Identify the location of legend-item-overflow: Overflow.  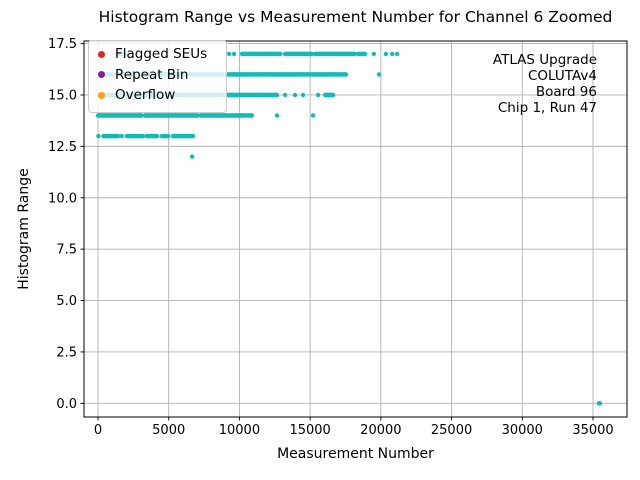
(157, 95).